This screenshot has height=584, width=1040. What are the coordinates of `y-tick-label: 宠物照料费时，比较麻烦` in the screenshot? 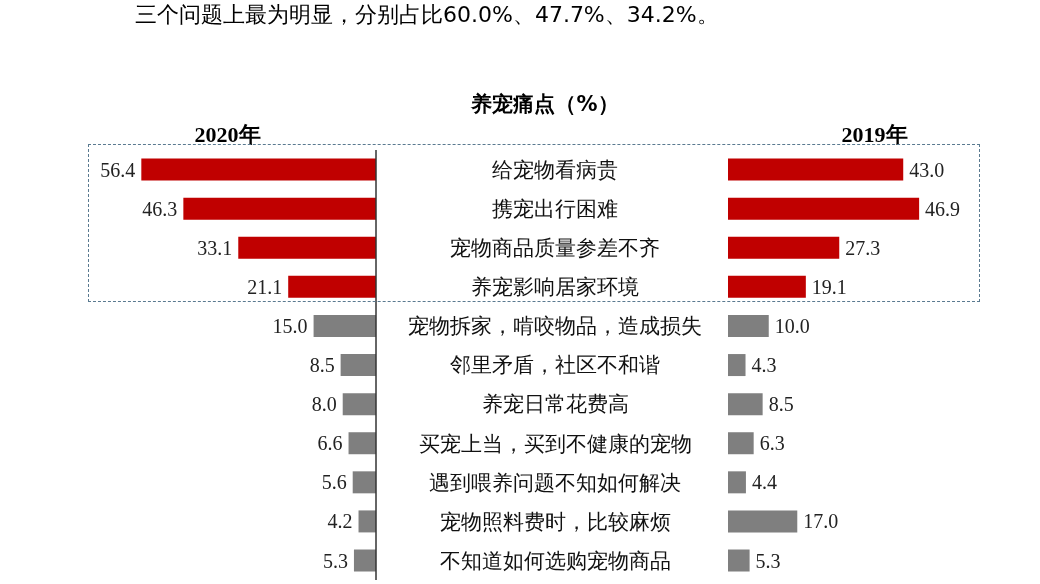 It's located at (555, 521).